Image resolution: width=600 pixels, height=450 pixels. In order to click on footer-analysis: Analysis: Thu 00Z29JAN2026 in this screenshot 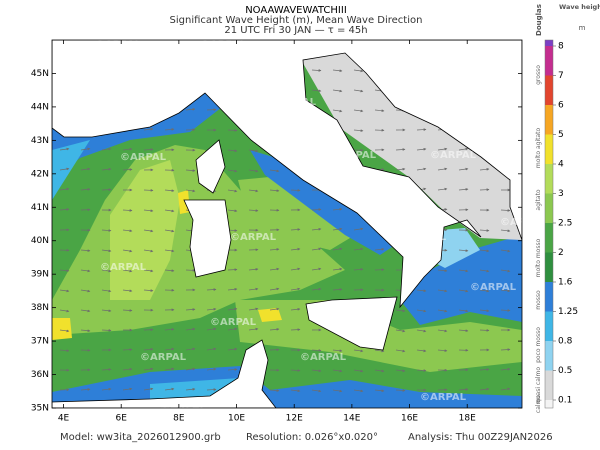, I will do `click(480, 437)`.